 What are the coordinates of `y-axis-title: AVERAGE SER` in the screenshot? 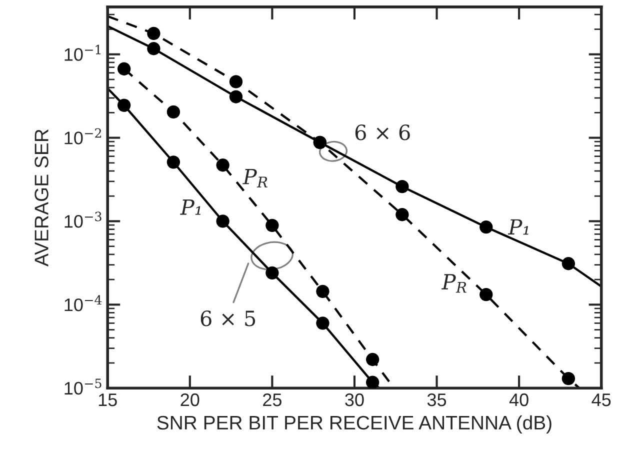 It's located at (41, 197).